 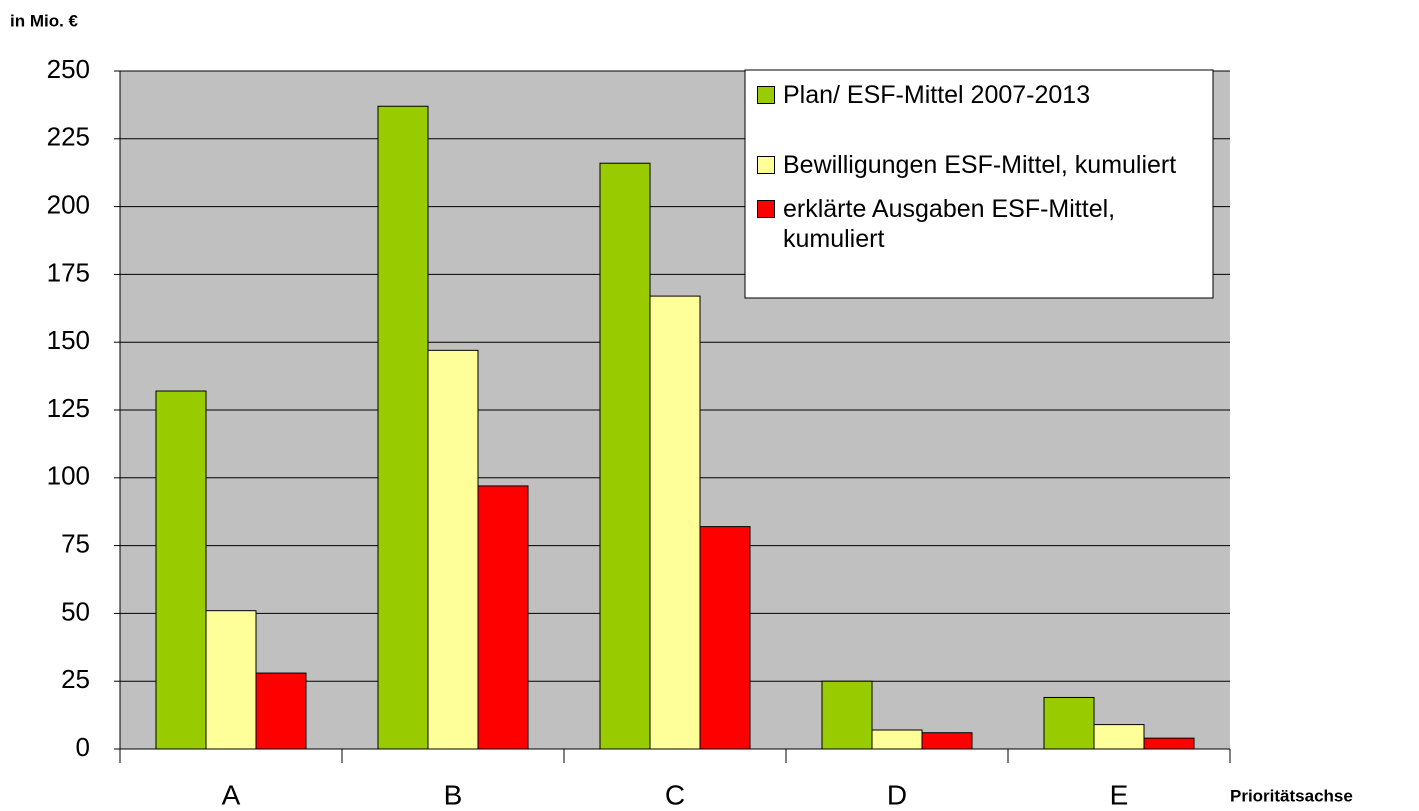 What do you see at coordinates (453, 794) in the screenshot?
I see `x-tick-label: B` at bounding box center [453, 794].